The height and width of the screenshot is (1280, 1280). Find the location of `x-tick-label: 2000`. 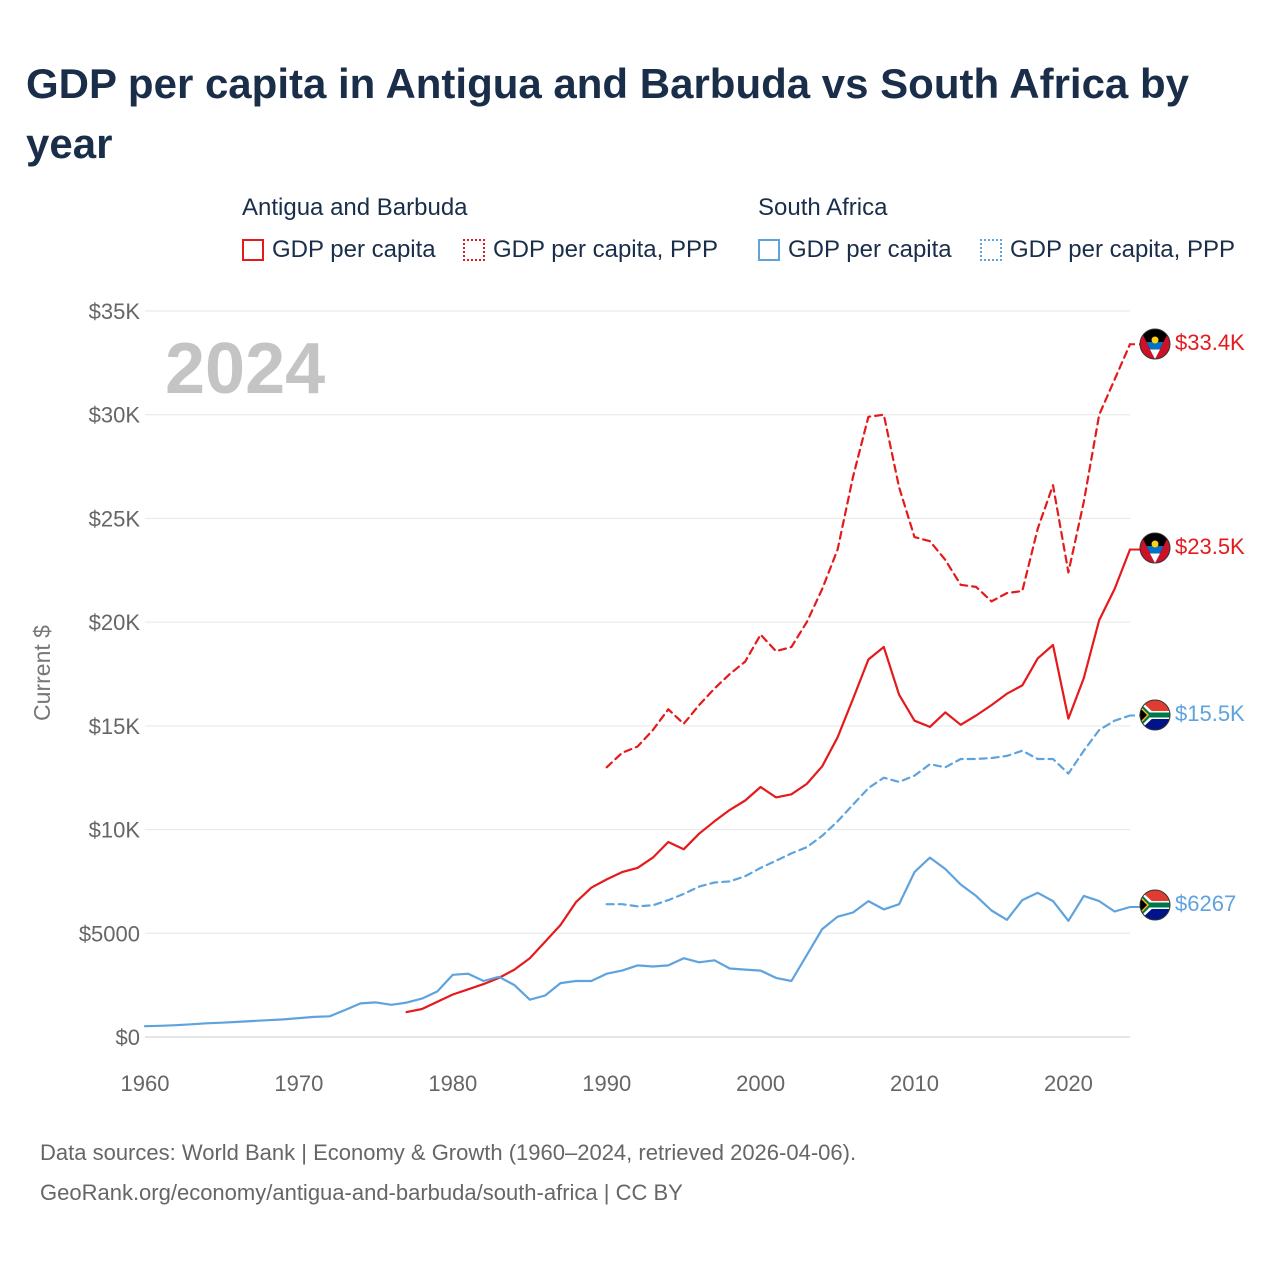

x-tick-label: 2000 is located at coordinates (760, 1083).